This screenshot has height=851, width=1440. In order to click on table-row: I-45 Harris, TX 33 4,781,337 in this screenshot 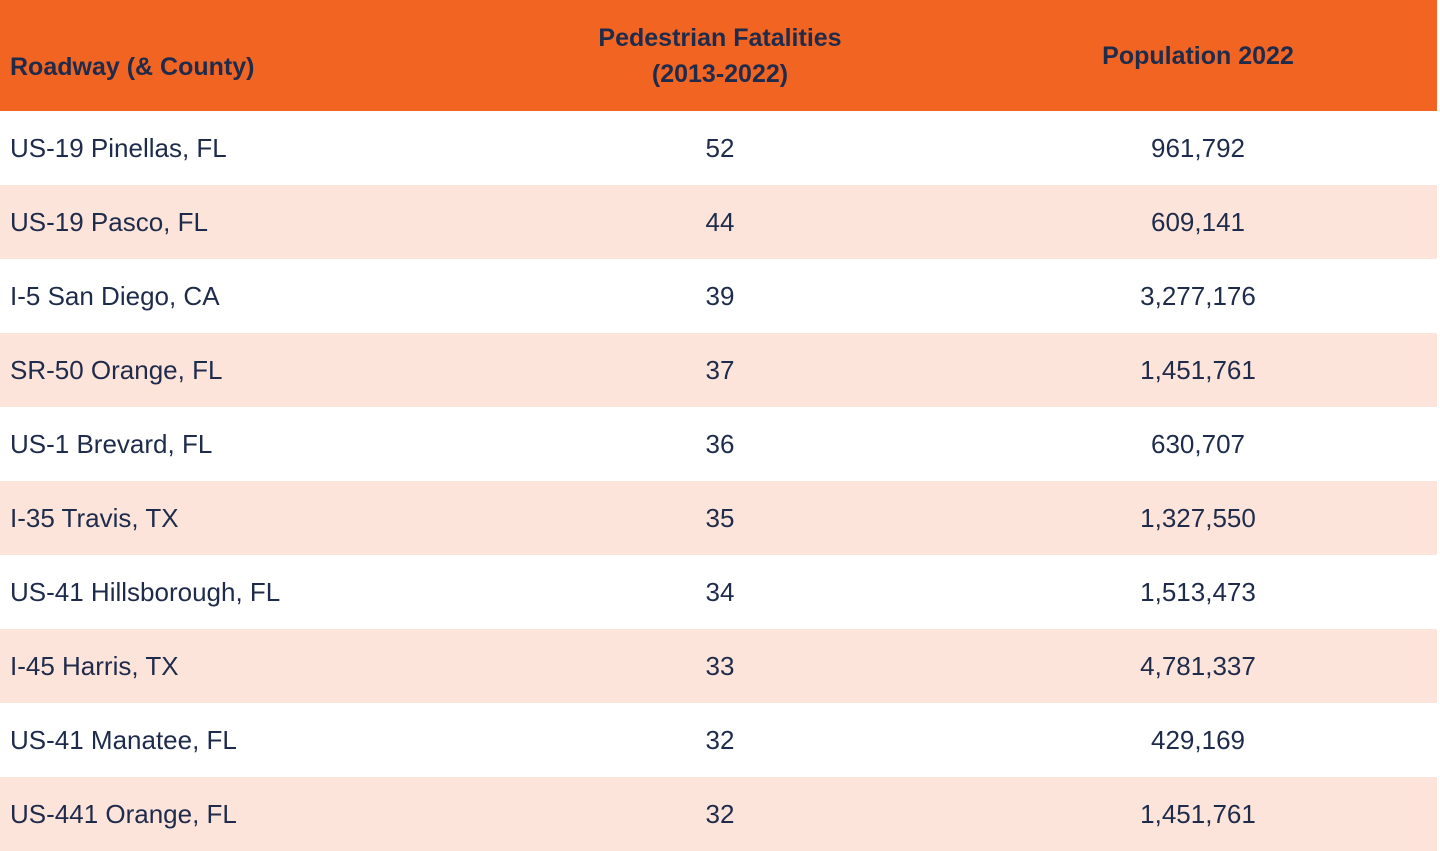, I will do `click(718, 666)`.